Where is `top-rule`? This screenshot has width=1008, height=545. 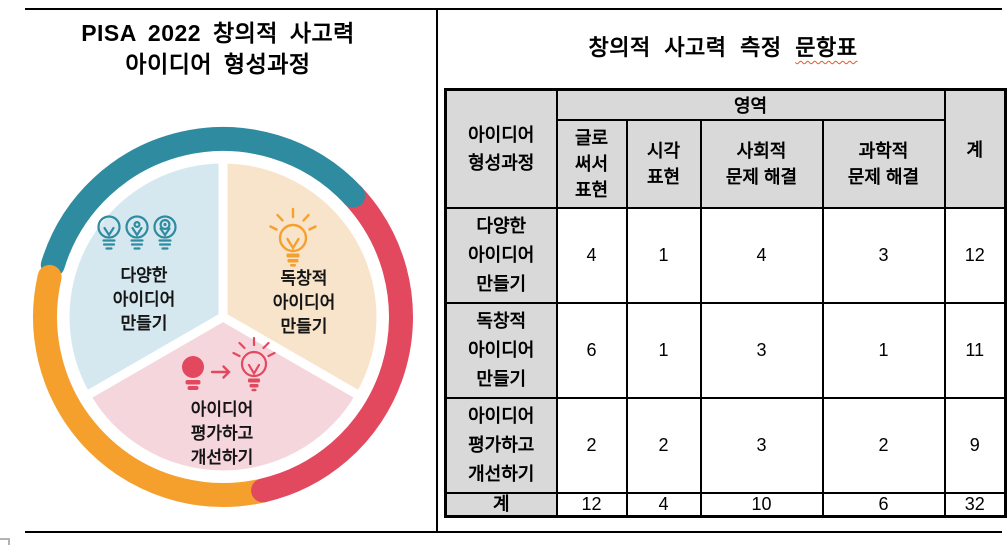 top-rule is located at coordinates (513, 9).